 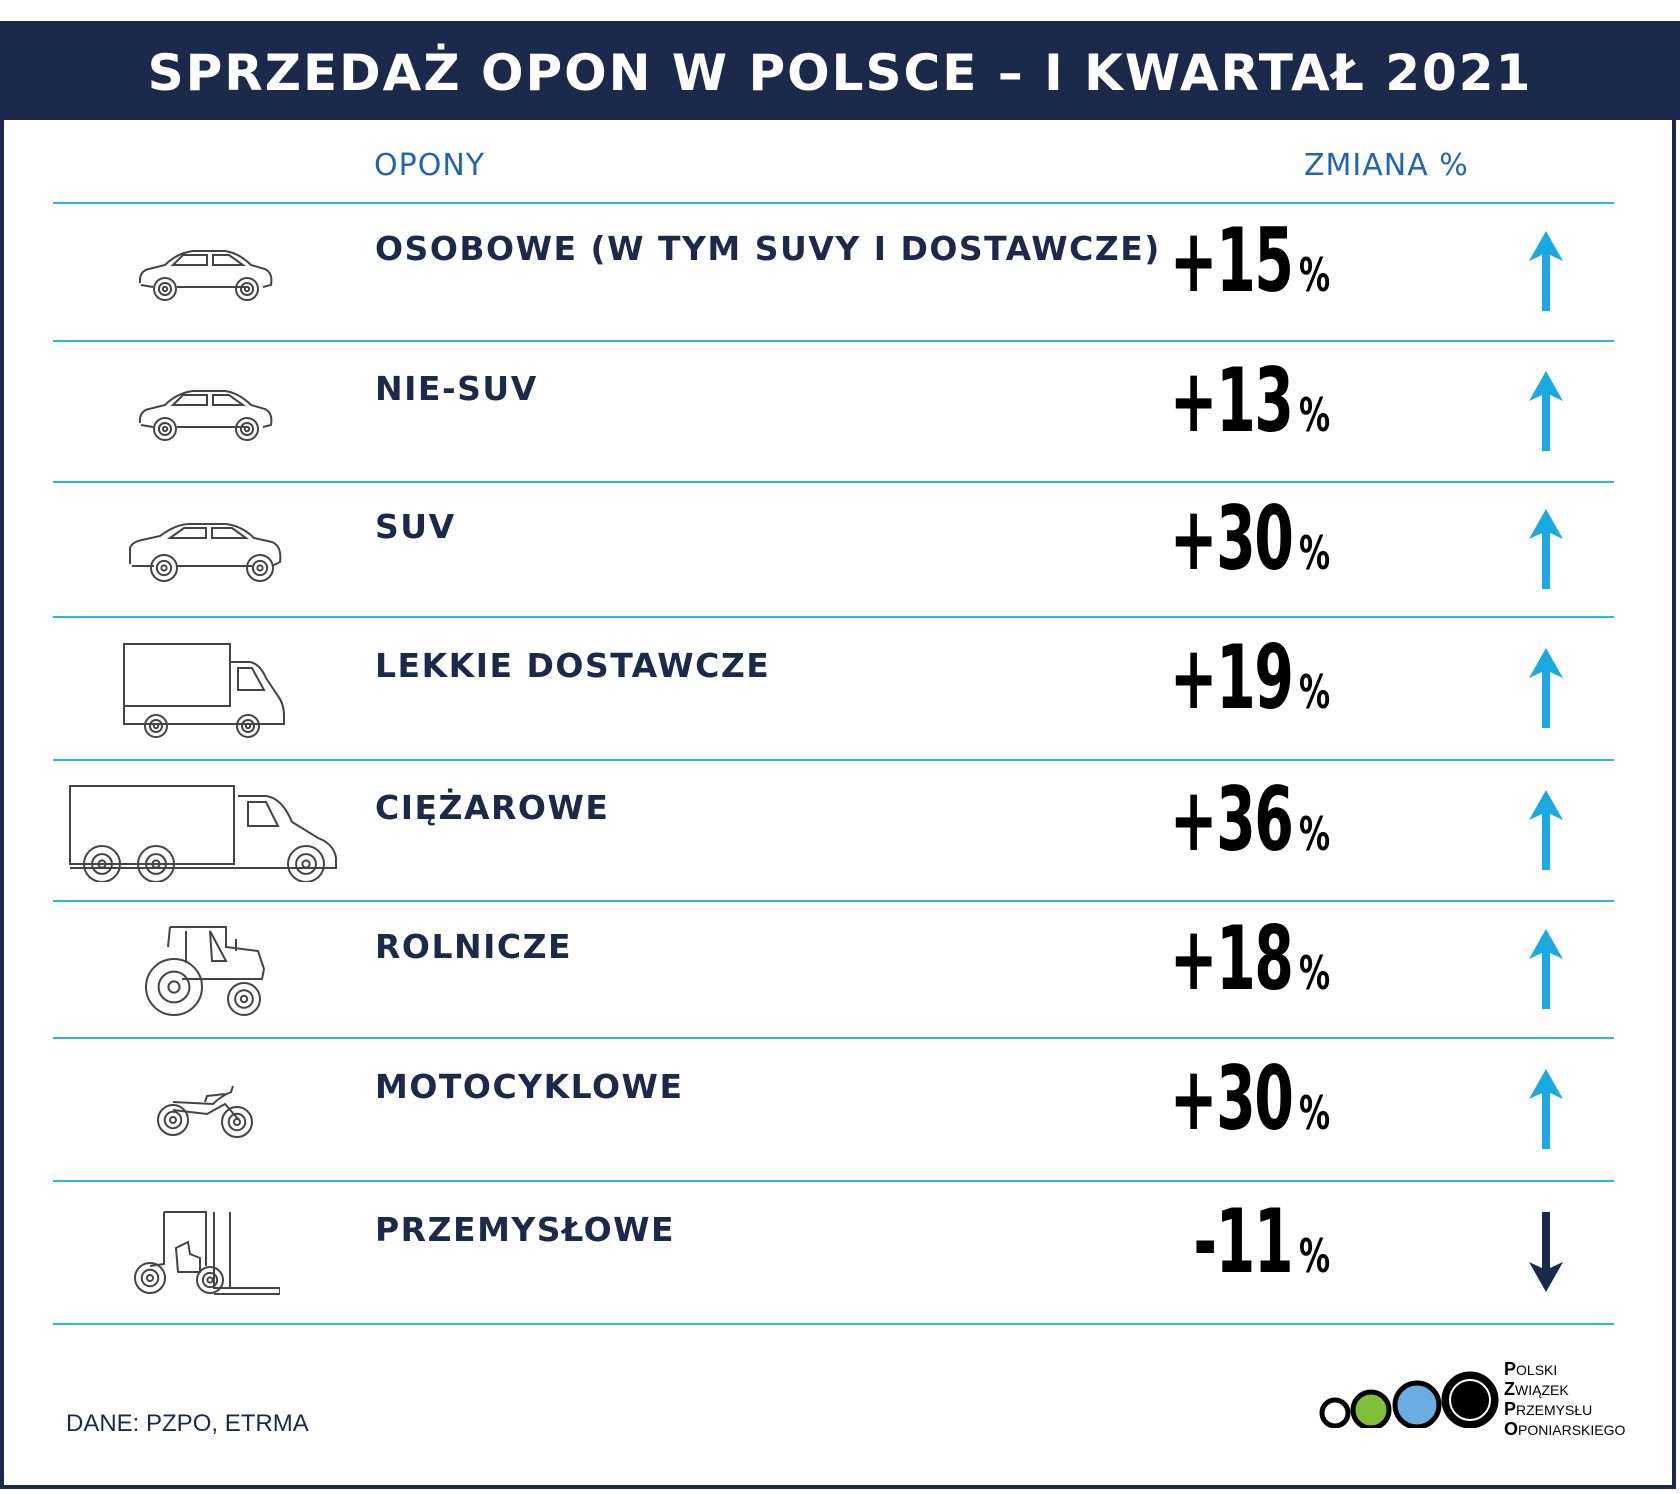 I want to click on category-label: OSOBOWE (W TYM SUVY I DOSTAWCZE), so click(x=768, y=248).